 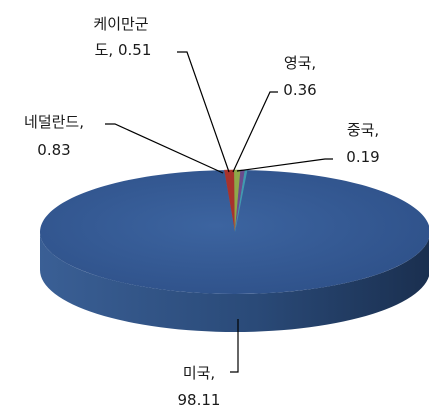 What do you see at coordinates (363, 130) in the screenshot?
I see `label-중국-name: 중국,` at bounding box center [363, 130].